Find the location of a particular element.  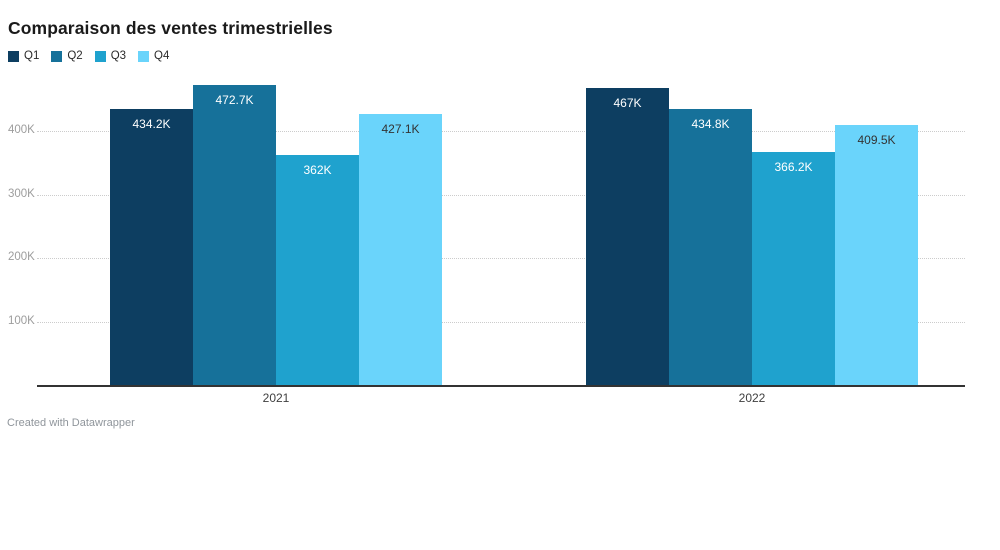

bar-2021-q1 is located at coordinates (151, 247).